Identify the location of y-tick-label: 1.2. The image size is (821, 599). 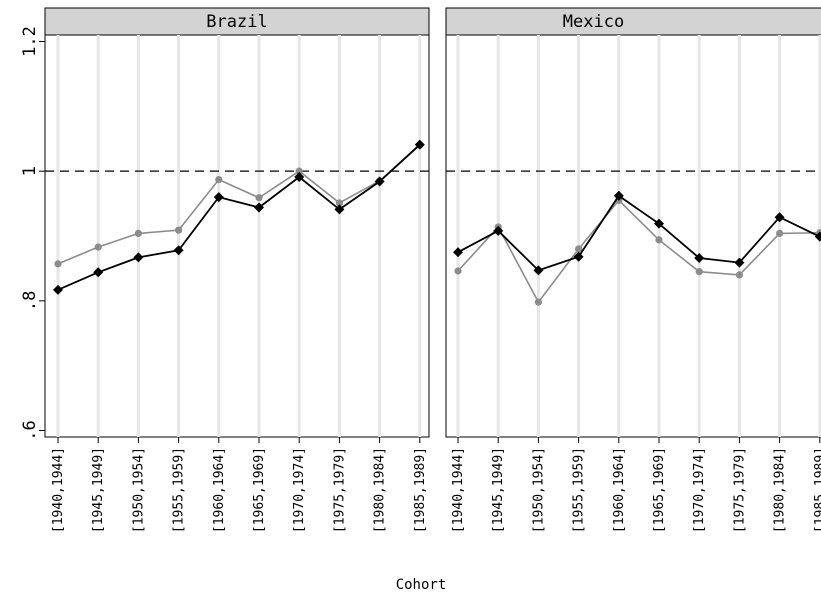
(30, 41).